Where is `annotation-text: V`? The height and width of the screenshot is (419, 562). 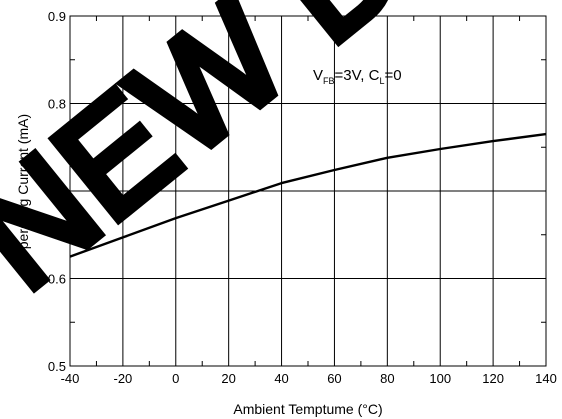 annotation-text: V is located at coordinates (318, 75).